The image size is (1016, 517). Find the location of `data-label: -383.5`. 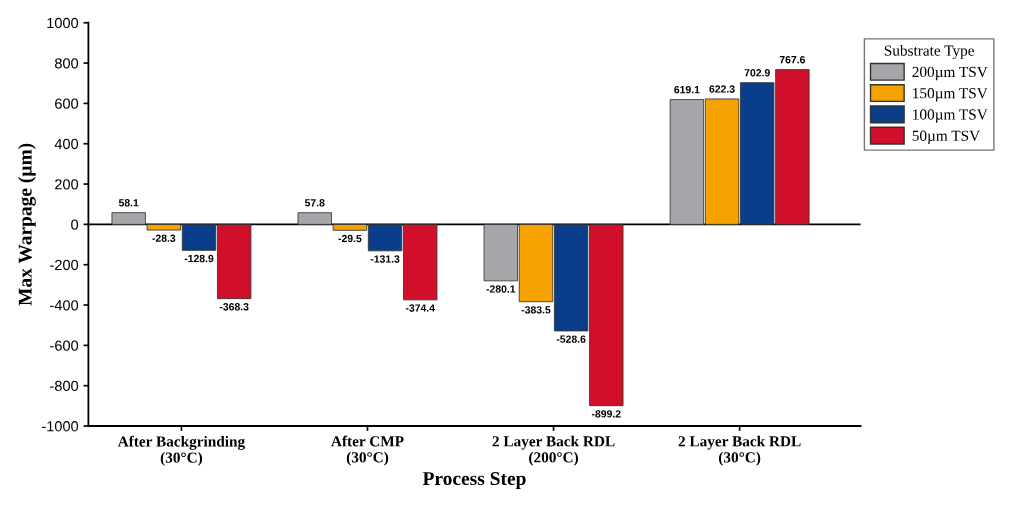

data-label: -383.5 is located at coordinates (536, 310).